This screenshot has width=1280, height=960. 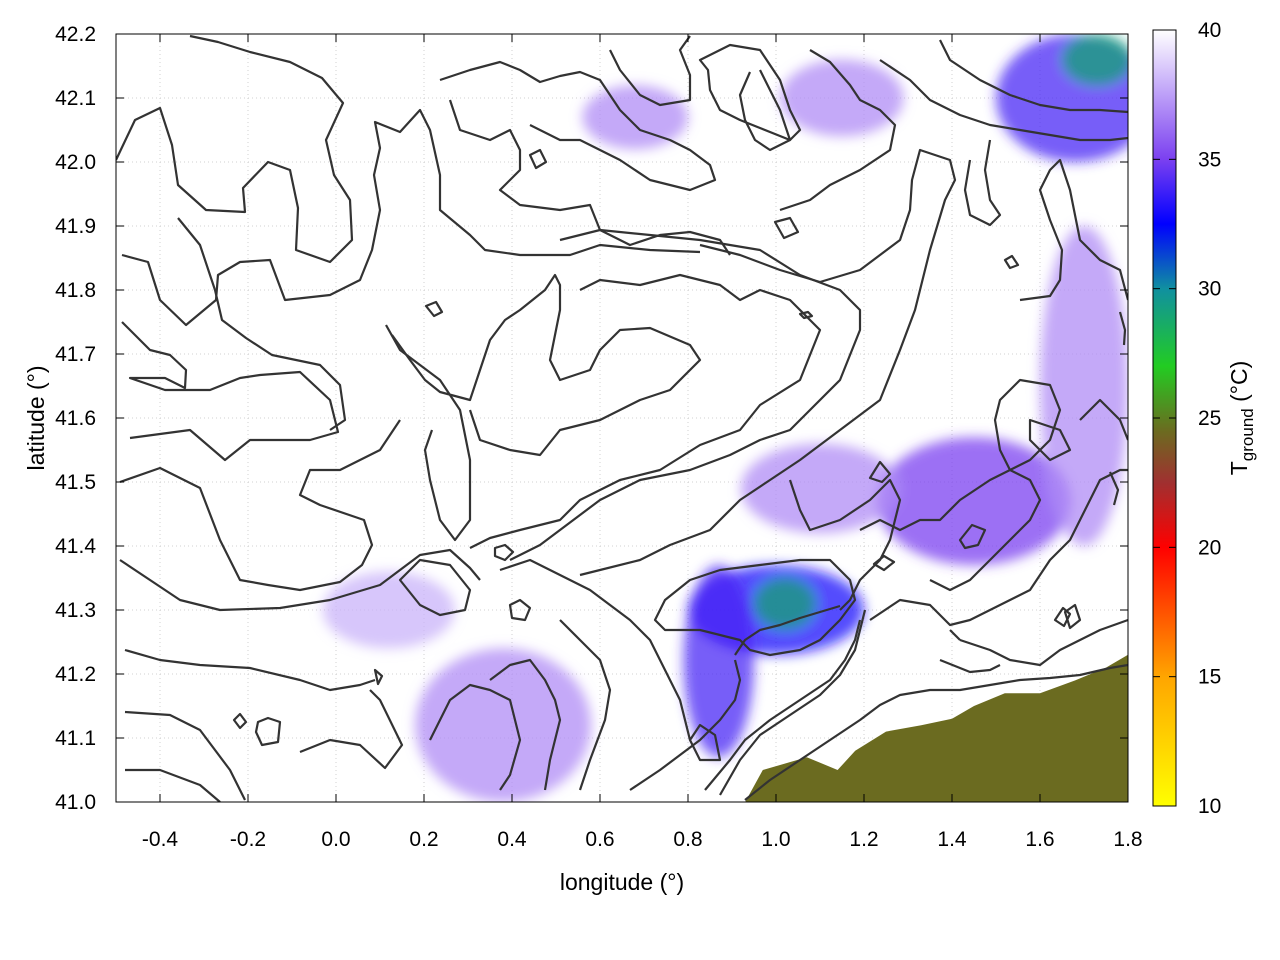 What do you see at coordinates (75, 738) in the screenshot?
I see `y-tick-label: 41.1` at bounding box center [75, 738].